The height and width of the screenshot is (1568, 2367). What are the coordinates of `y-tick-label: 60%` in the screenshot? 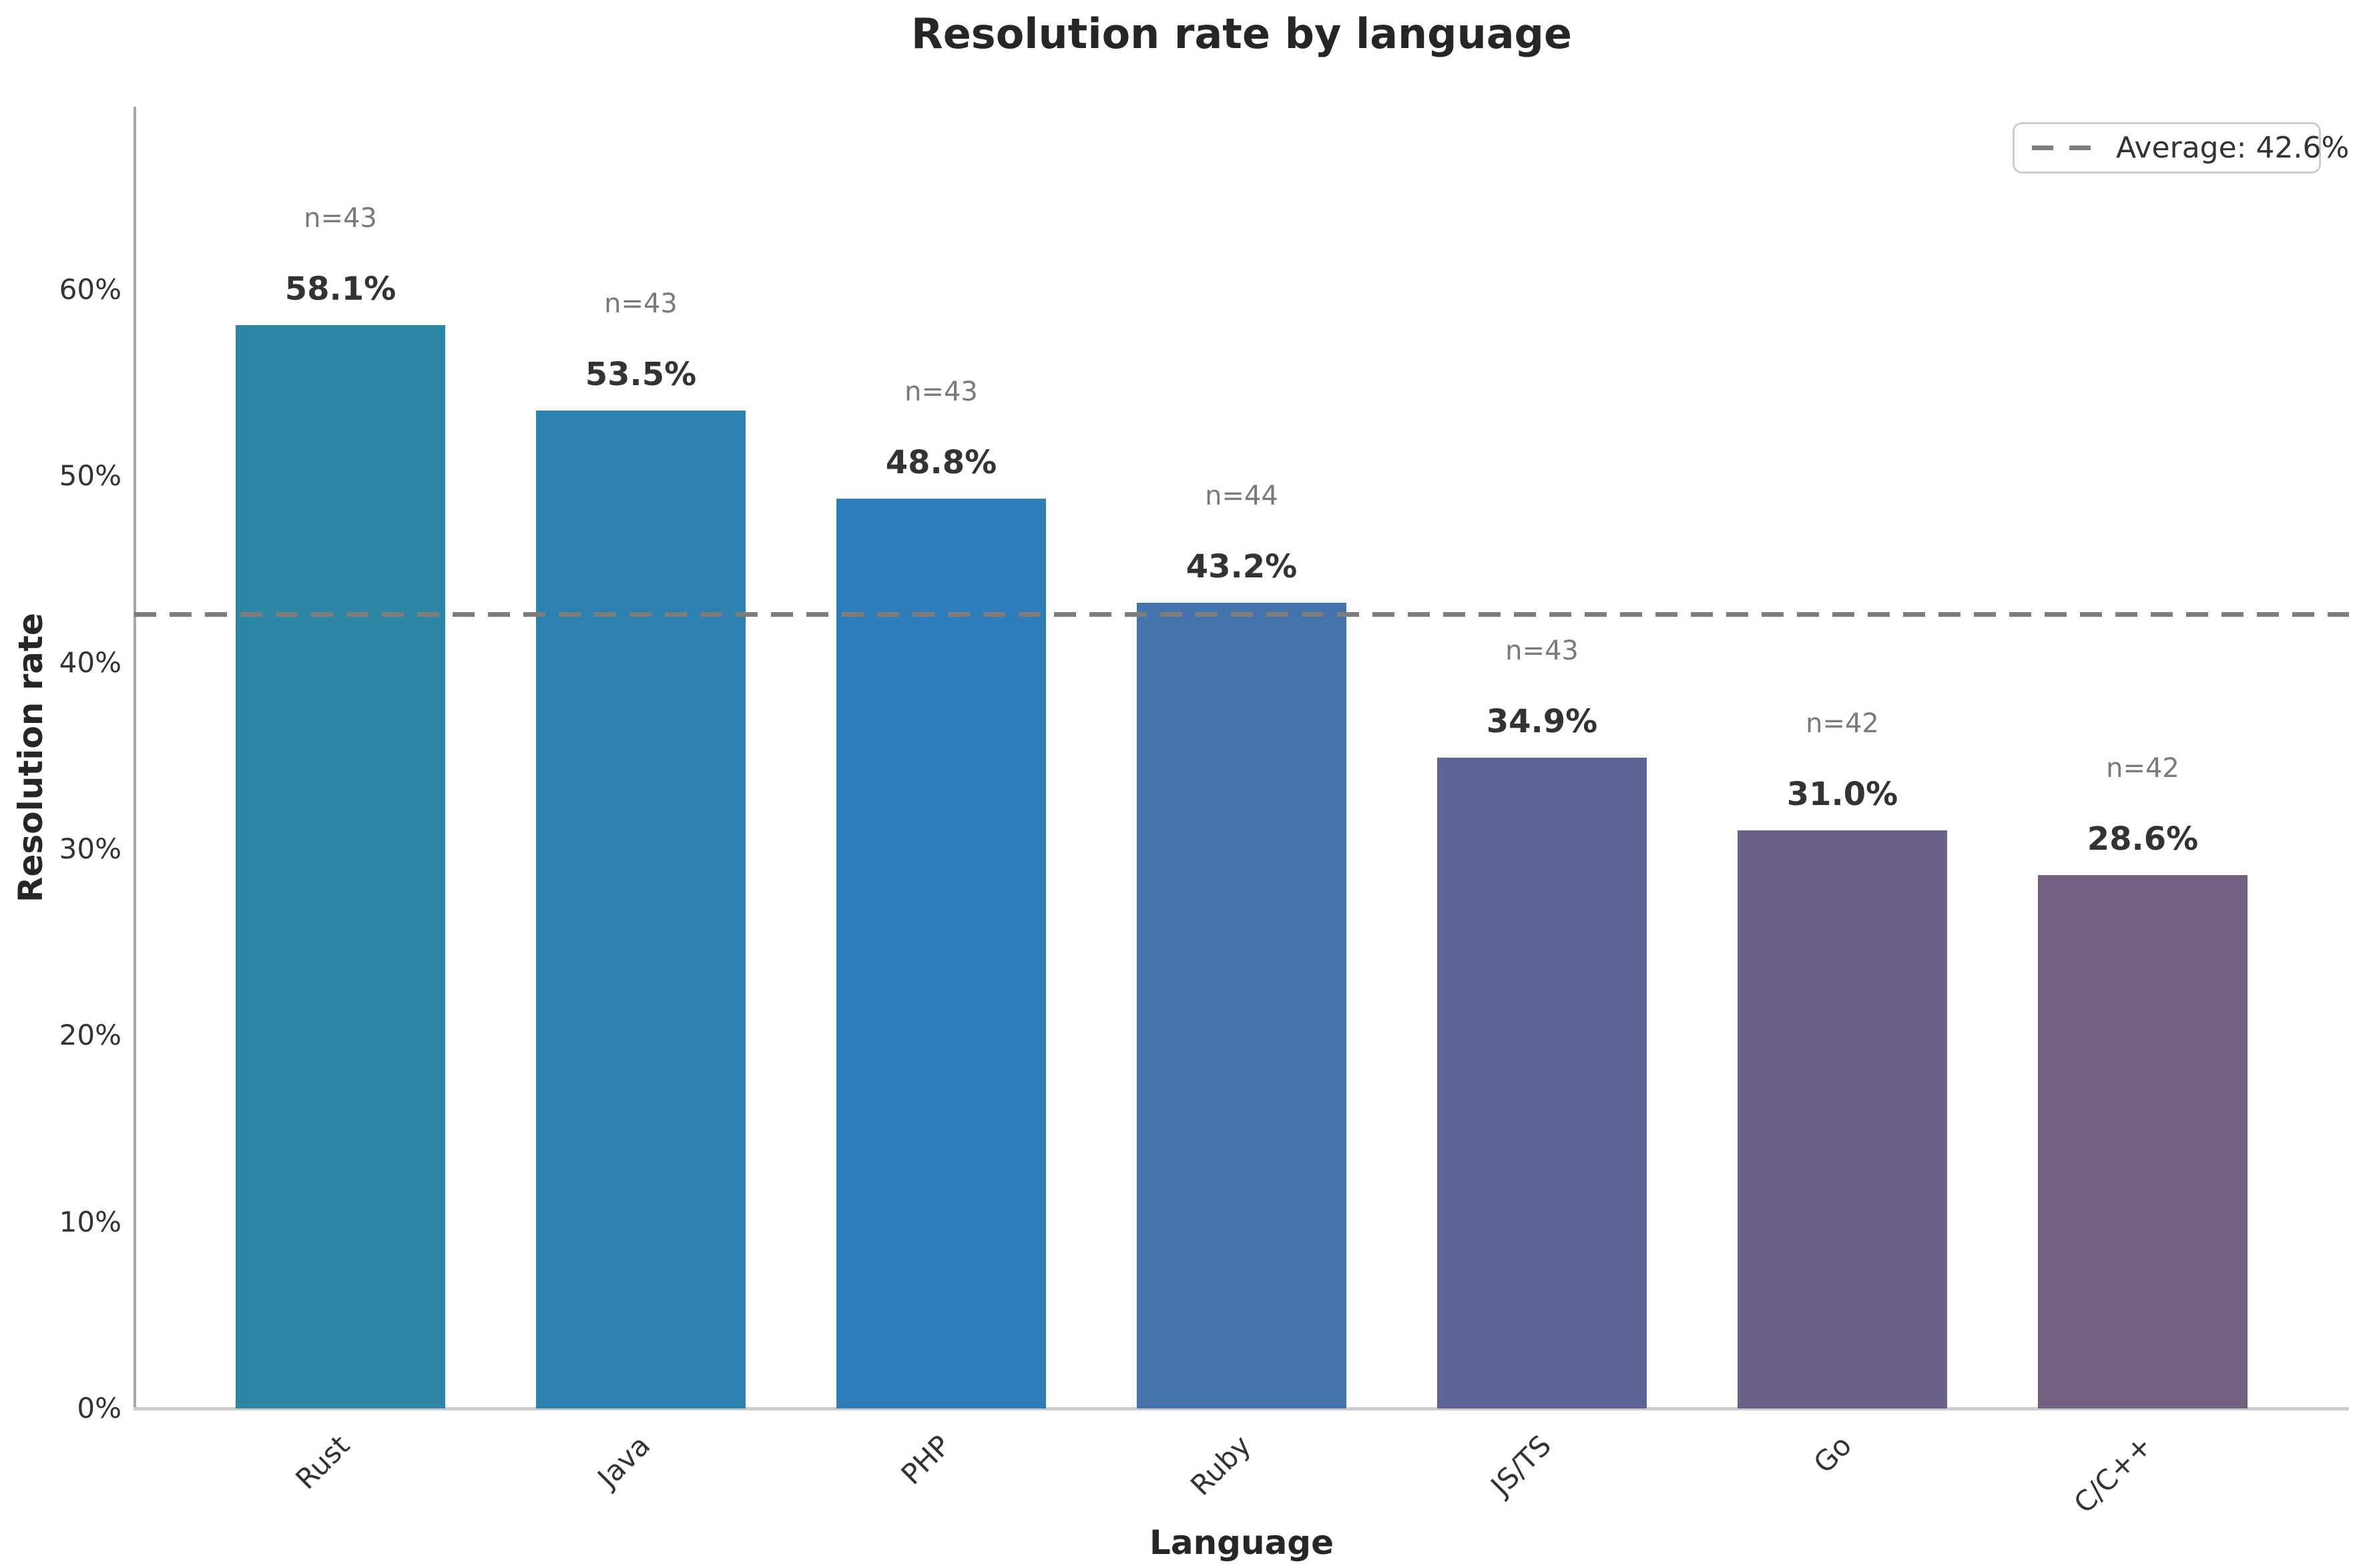 It's located at (90, 289).